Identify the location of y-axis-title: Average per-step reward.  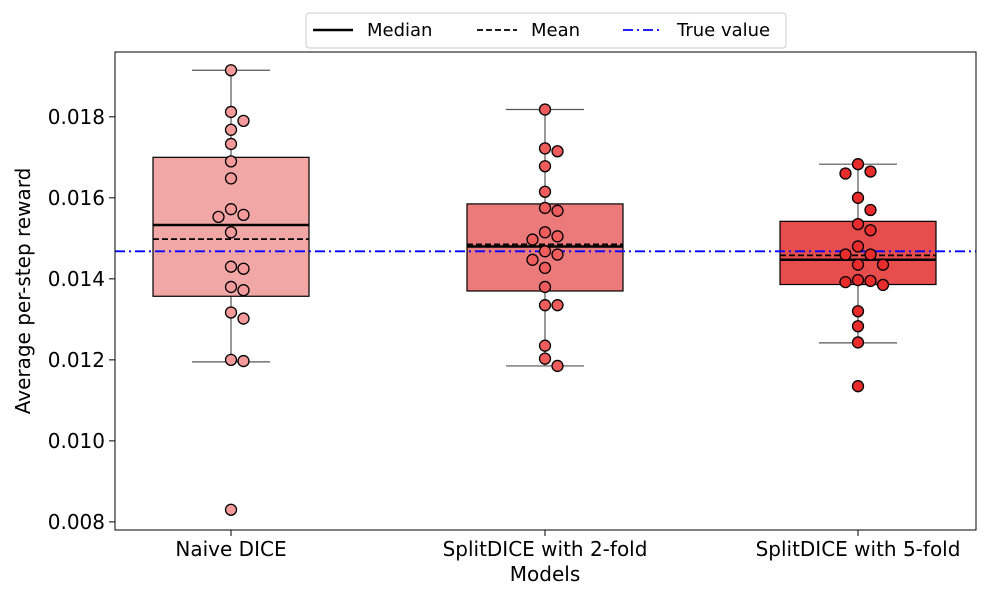
(23, 291).